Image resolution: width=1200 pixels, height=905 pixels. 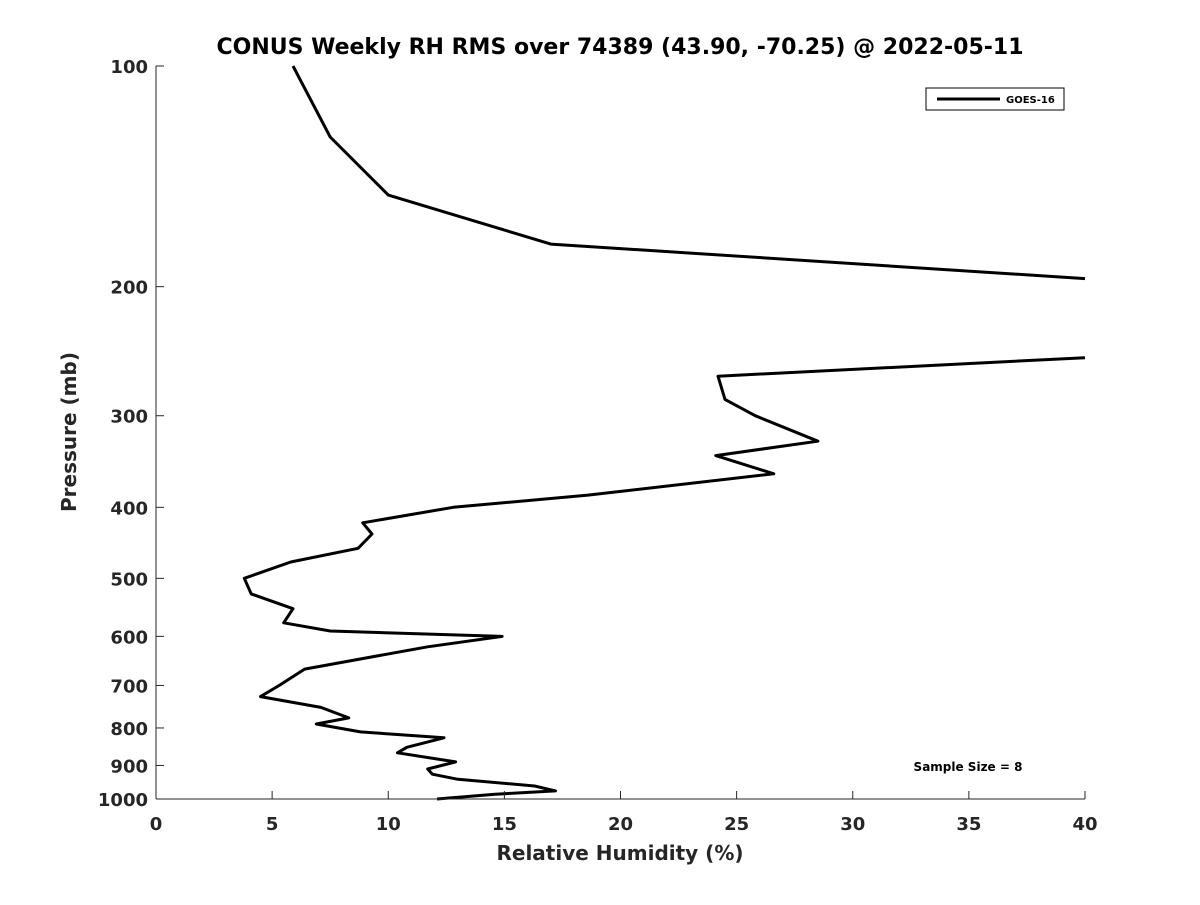 I want to click on legend-label-goes-16: GOES-16, so click(x=1030, y=100).